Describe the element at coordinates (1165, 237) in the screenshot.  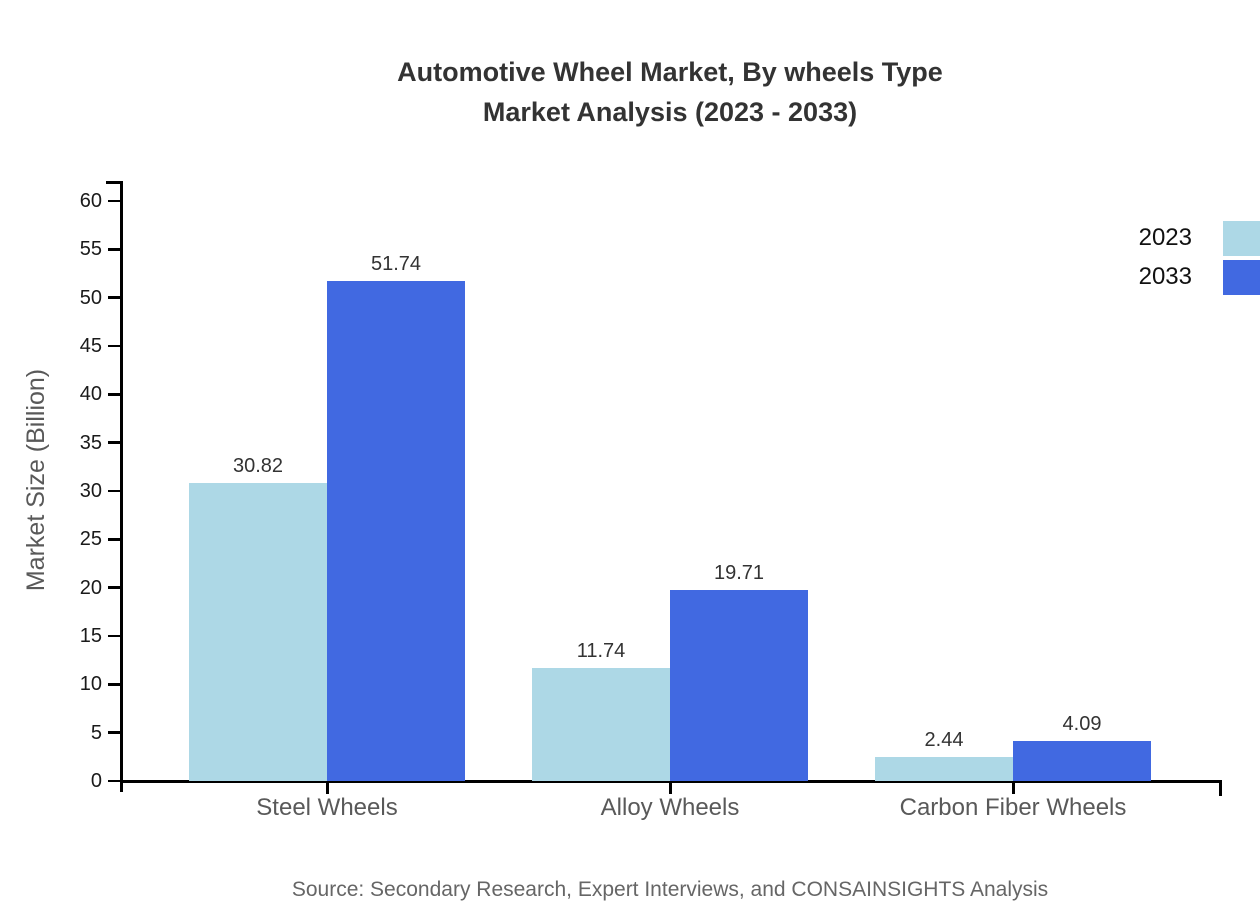
I see `legend-label-2023: 2023` at that location.